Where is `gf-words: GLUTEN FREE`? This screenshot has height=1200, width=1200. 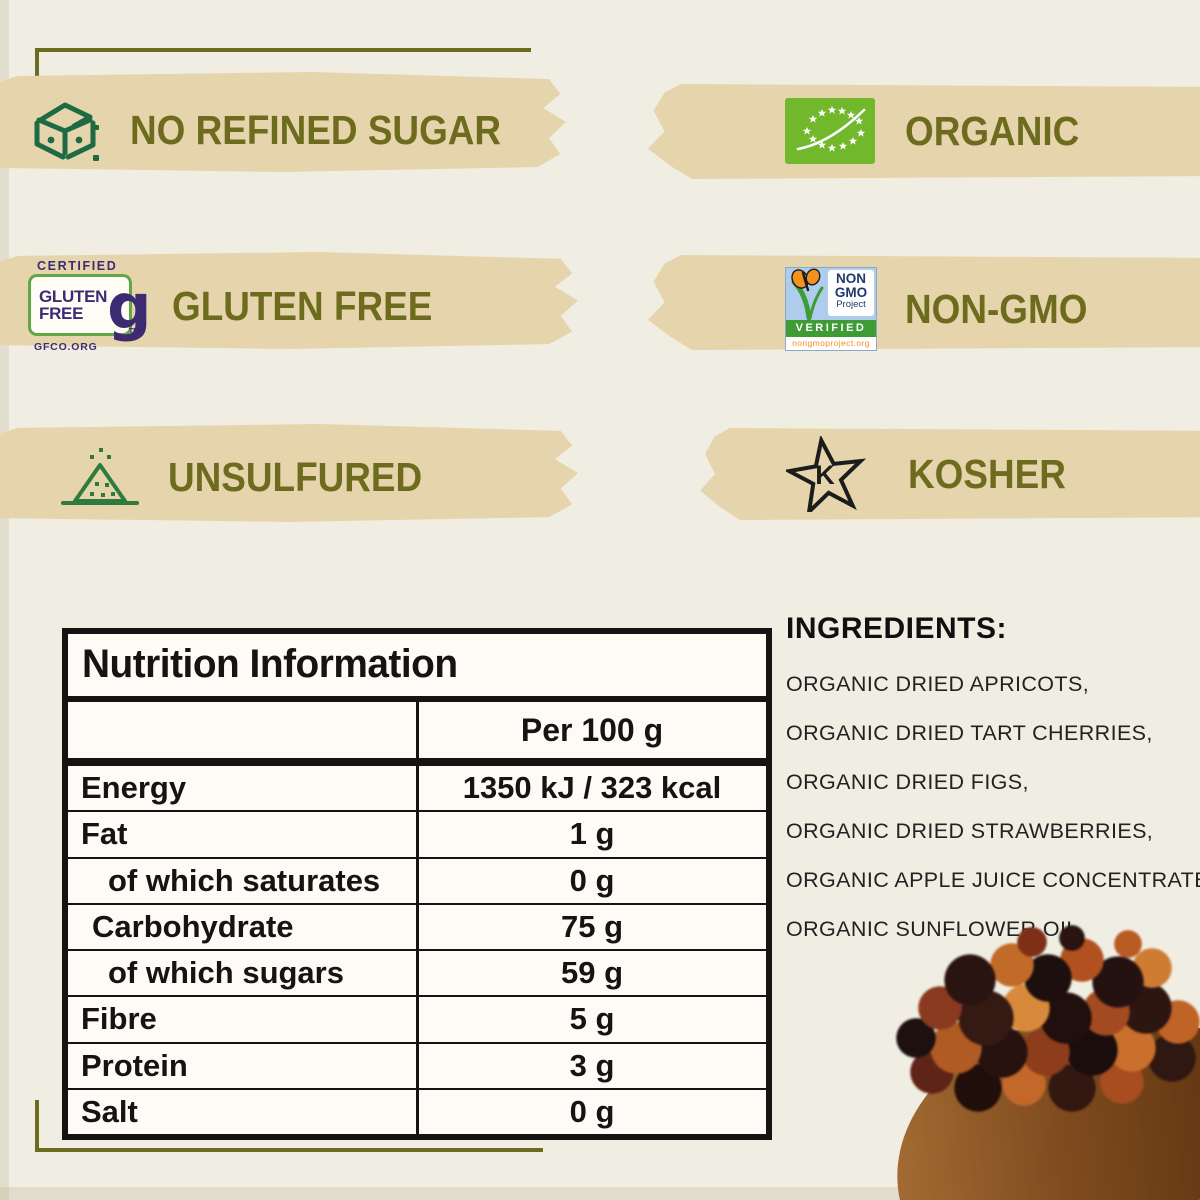 gf-words: GLUTEN FREE is located at coordinates (73, 304).